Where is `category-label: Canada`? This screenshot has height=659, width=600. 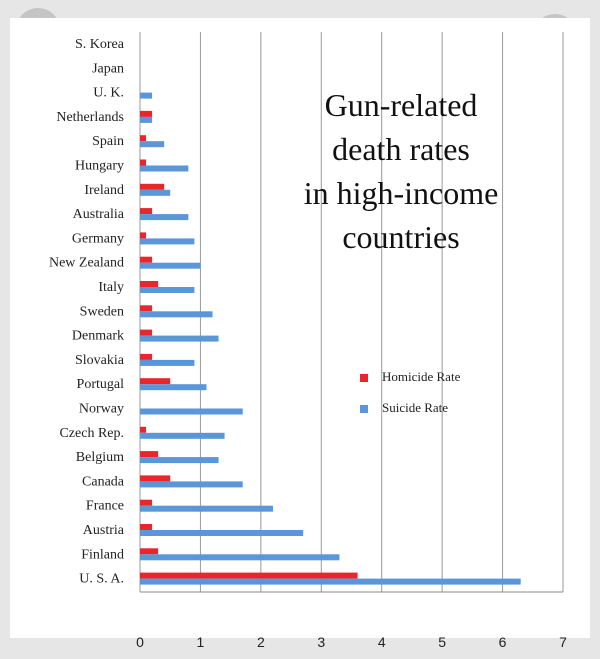 category-label: Canada is located at coordinates (103, 481).